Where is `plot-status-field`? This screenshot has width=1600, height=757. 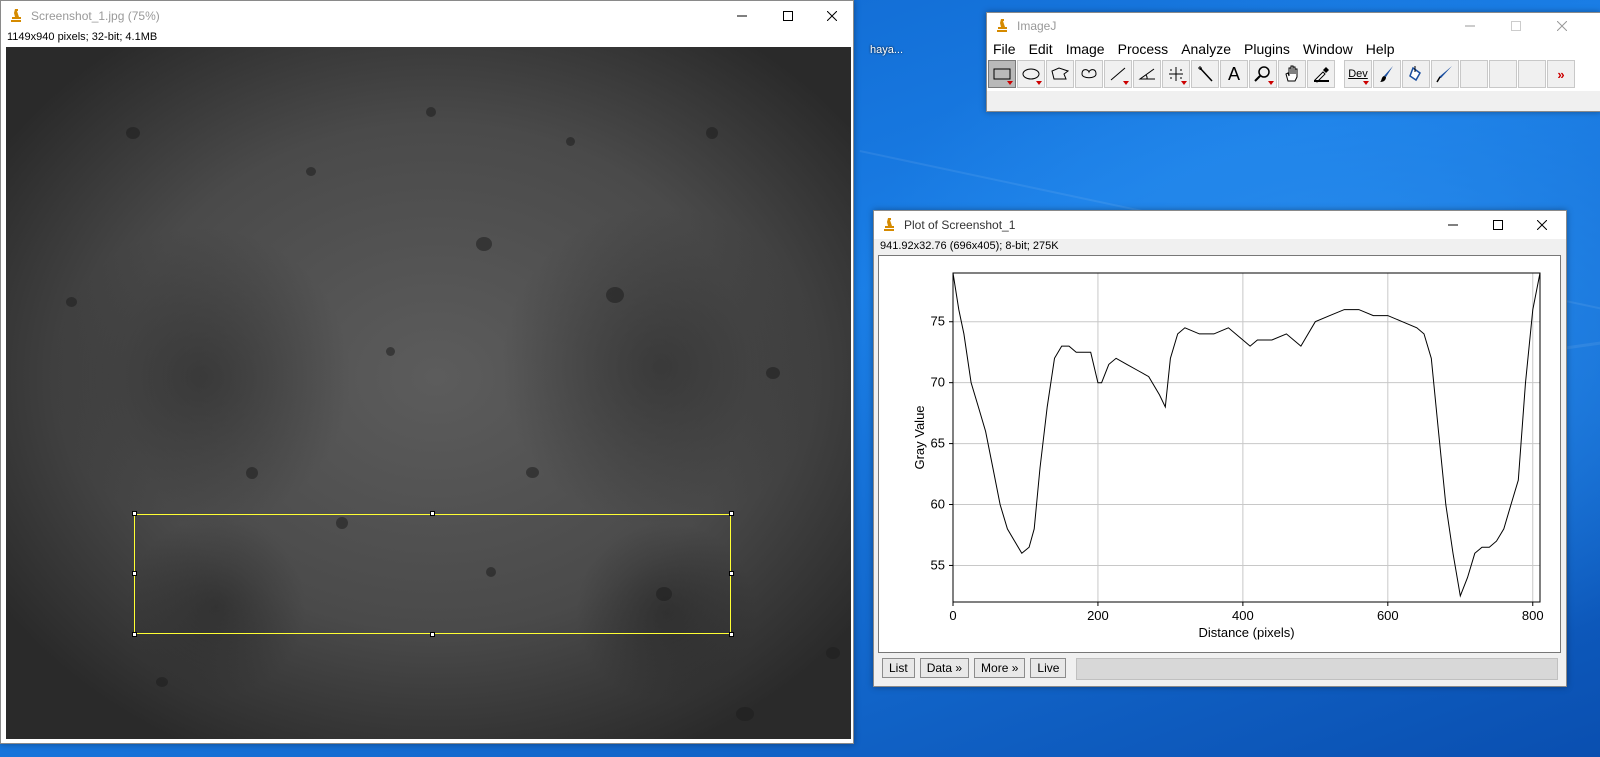
plot-status-field is located at coordinates (1317, 669).